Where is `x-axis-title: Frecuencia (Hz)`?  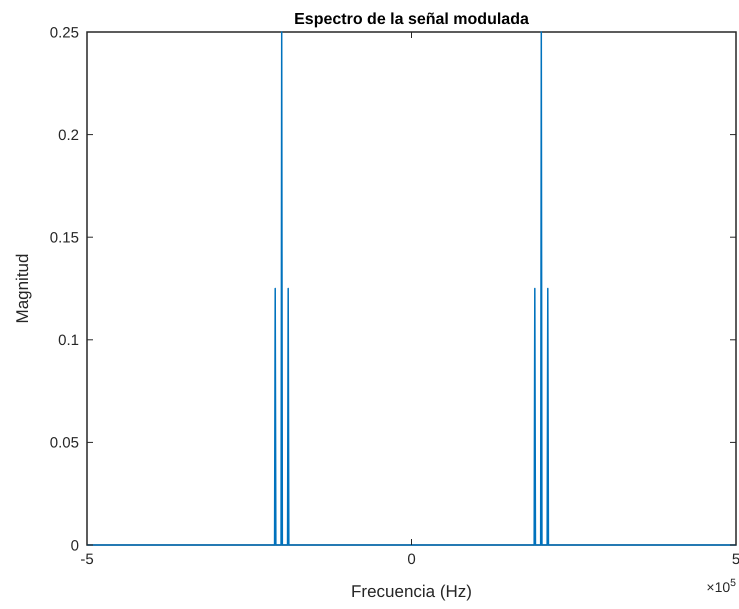 x-axis-title: Frecuencia (Hz) is located at coordinates (411, 591).